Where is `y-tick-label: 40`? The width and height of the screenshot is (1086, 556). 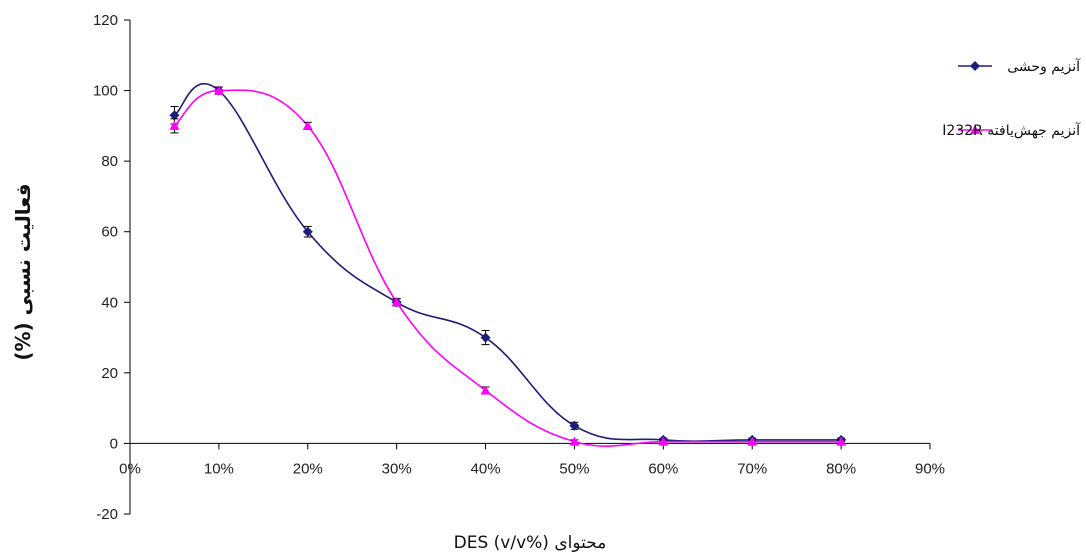
y-tick-label: 40 is located at coordinates (109, 302).